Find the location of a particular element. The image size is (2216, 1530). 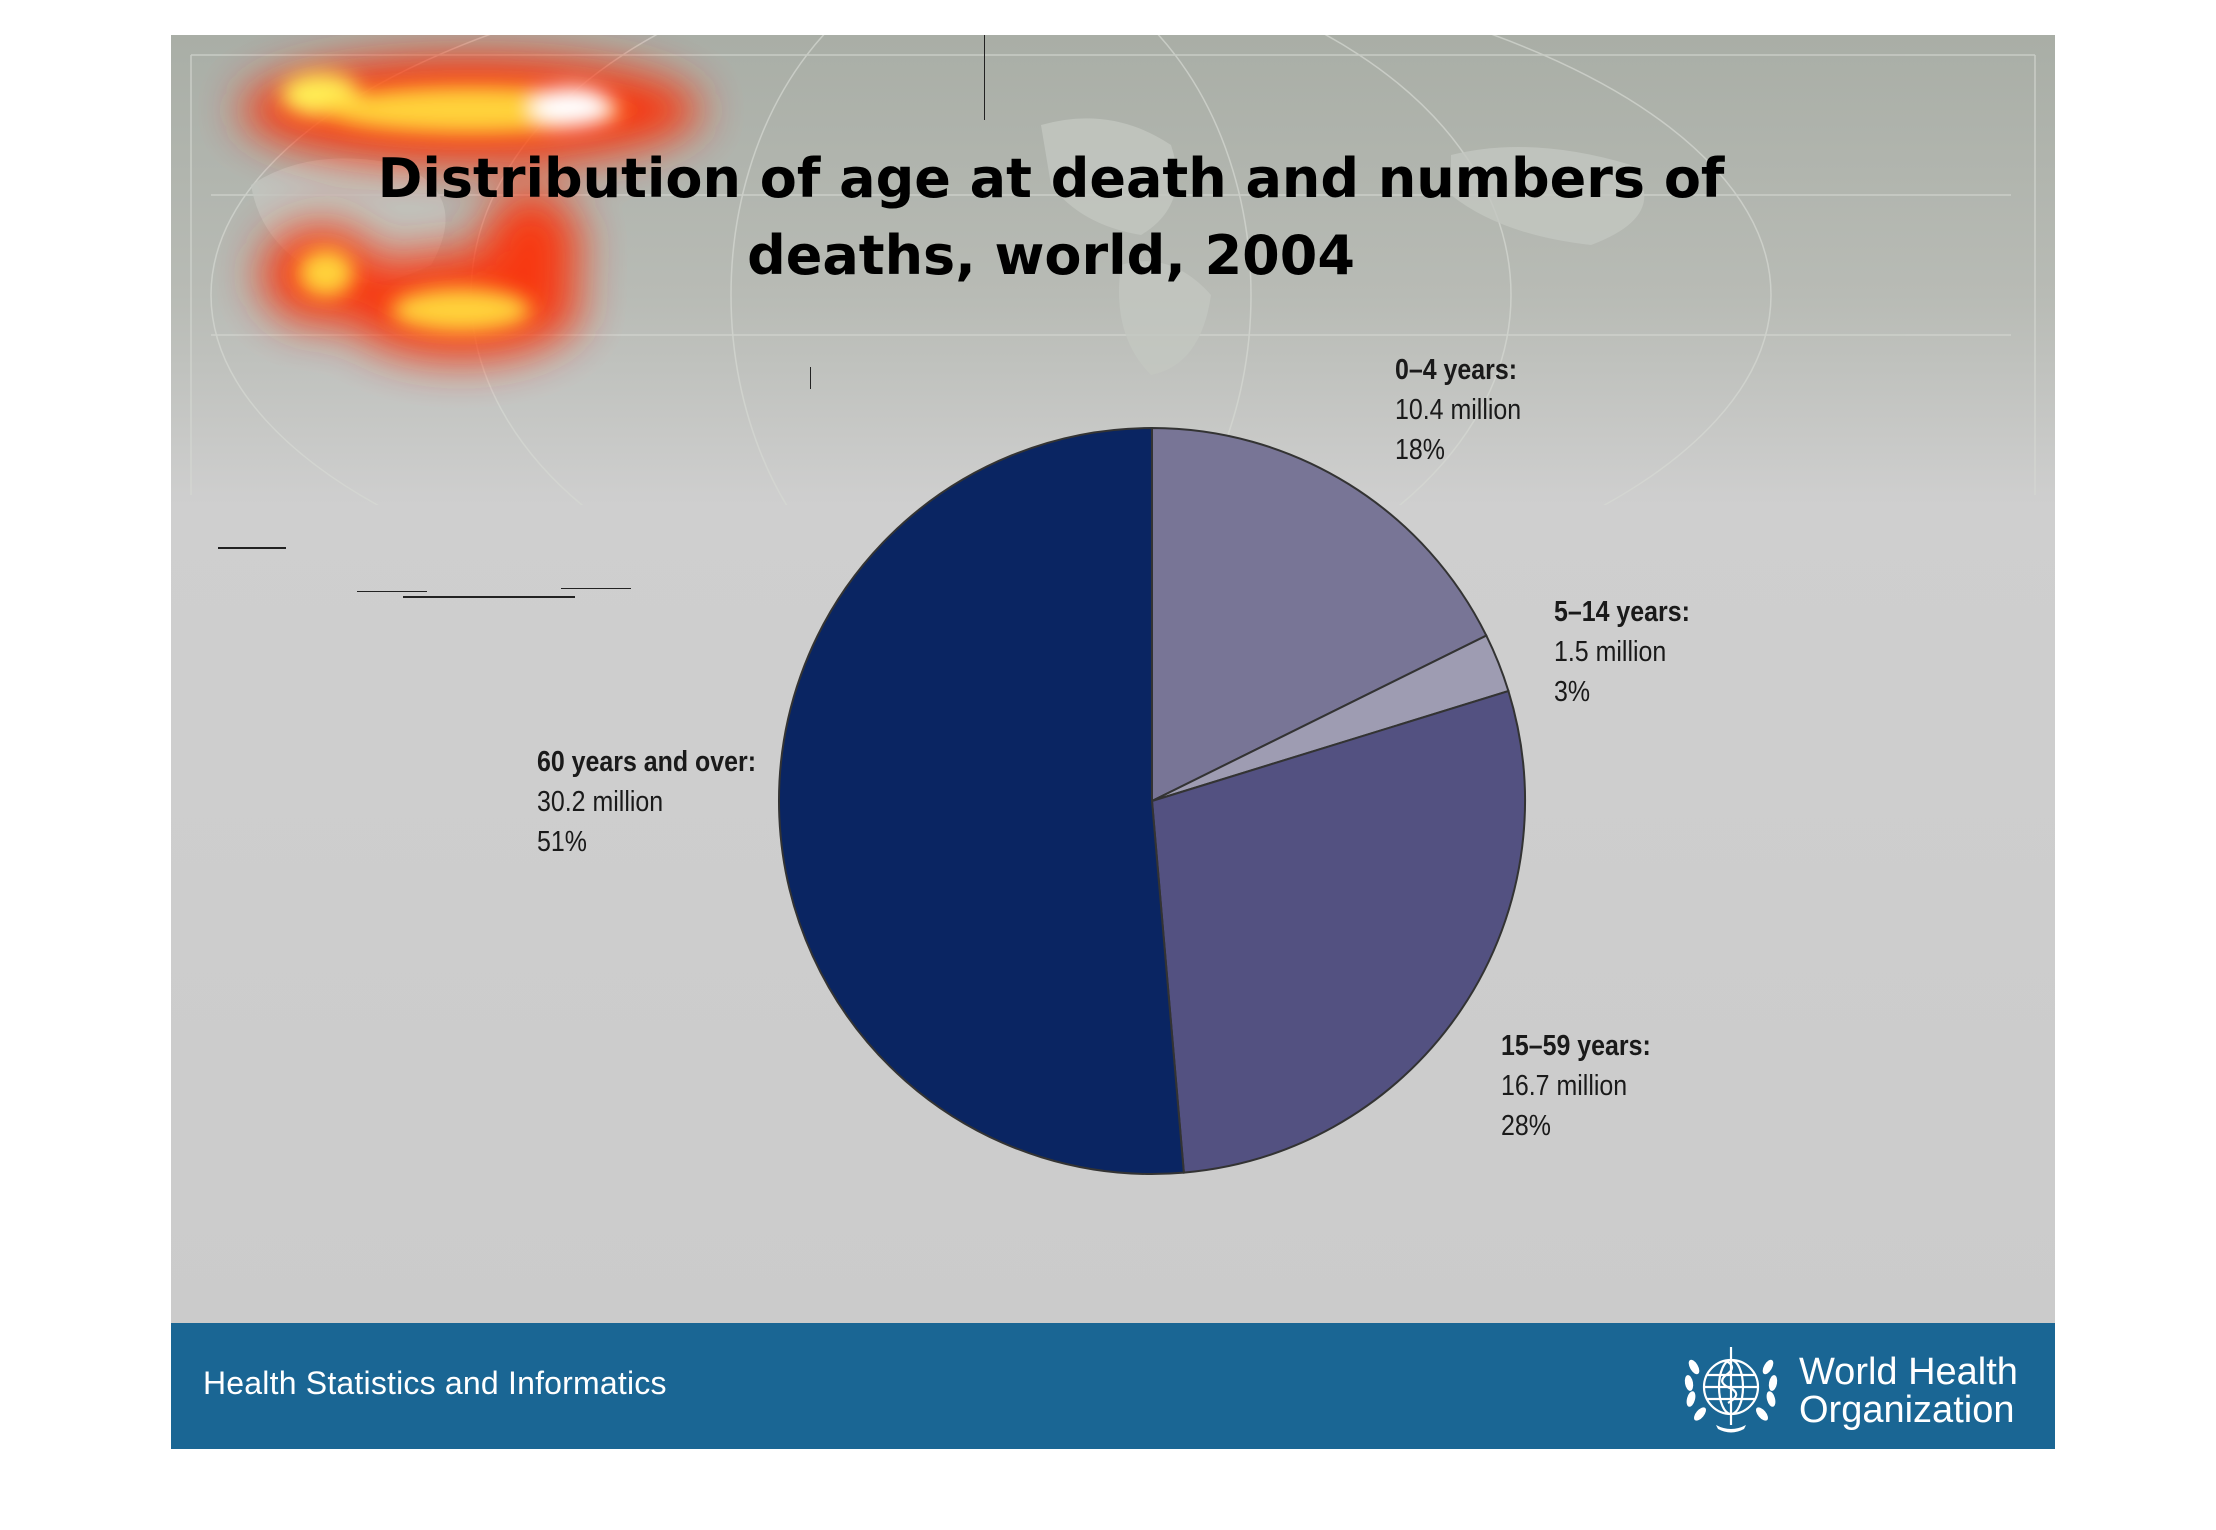

slice-percent: 18% is located at coordinates (1420, 450).